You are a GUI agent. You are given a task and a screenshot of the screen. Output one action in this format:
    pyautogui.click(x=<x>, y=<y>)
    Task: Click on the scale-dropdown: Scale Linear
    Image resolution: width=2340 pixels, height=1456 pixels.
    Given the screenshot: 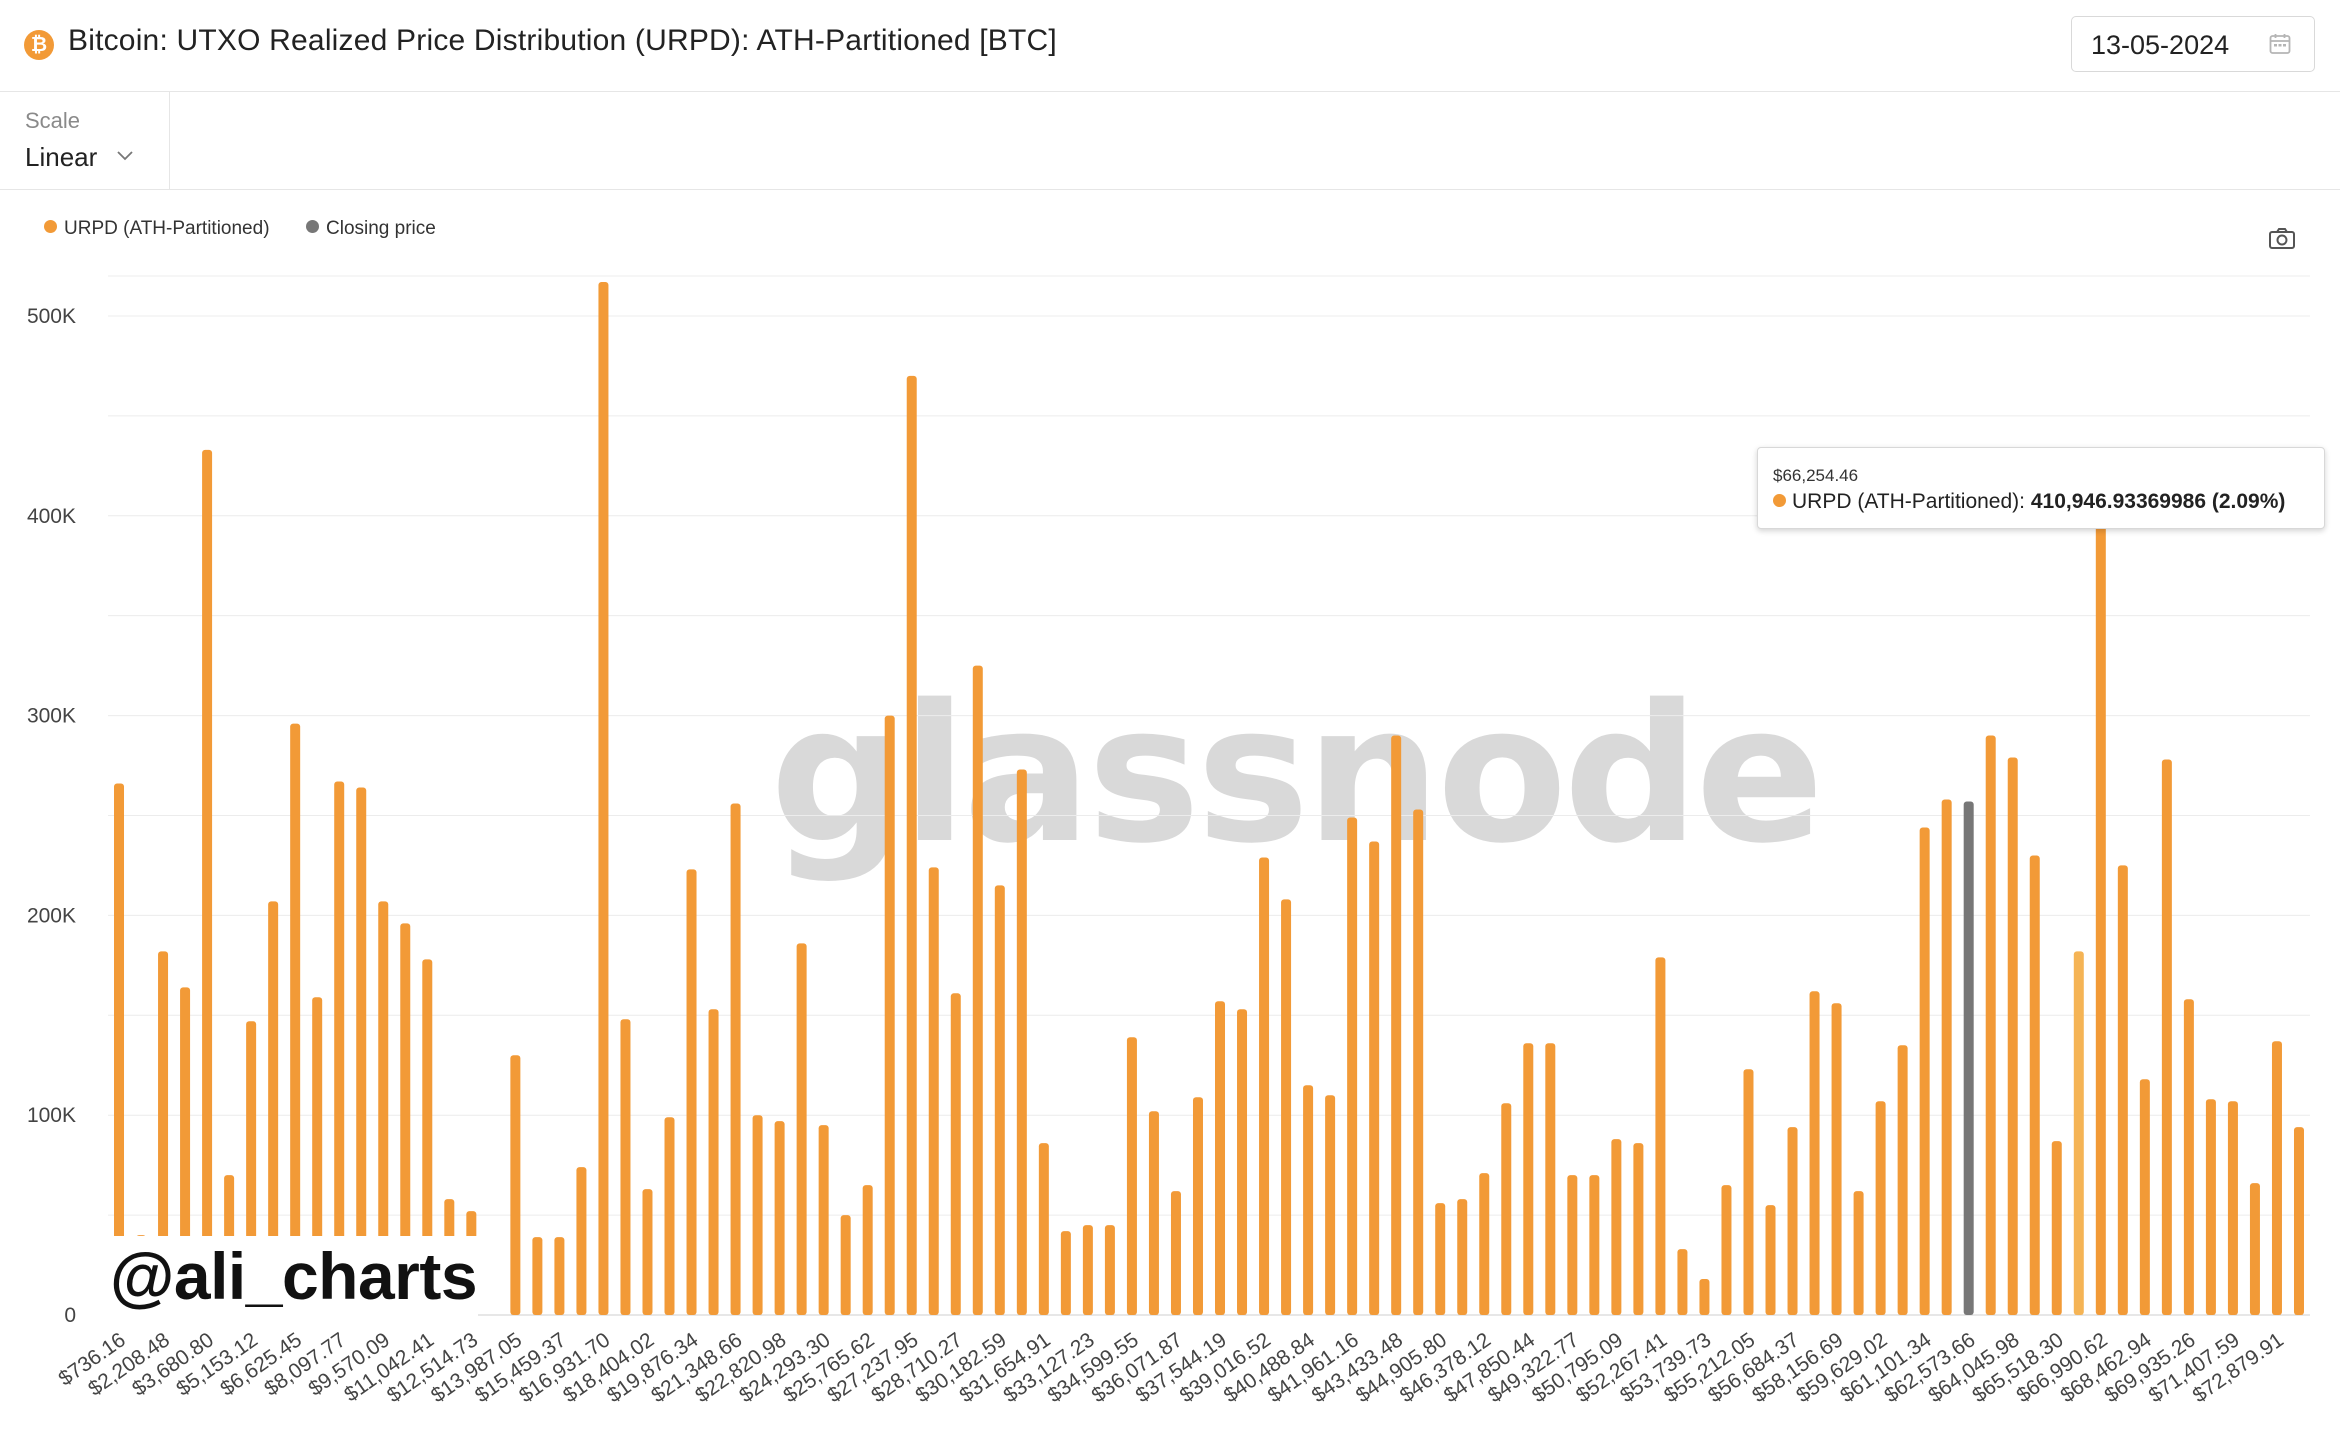 What is the action you would take?
    pyautogui.click(x=85, y=140)
    